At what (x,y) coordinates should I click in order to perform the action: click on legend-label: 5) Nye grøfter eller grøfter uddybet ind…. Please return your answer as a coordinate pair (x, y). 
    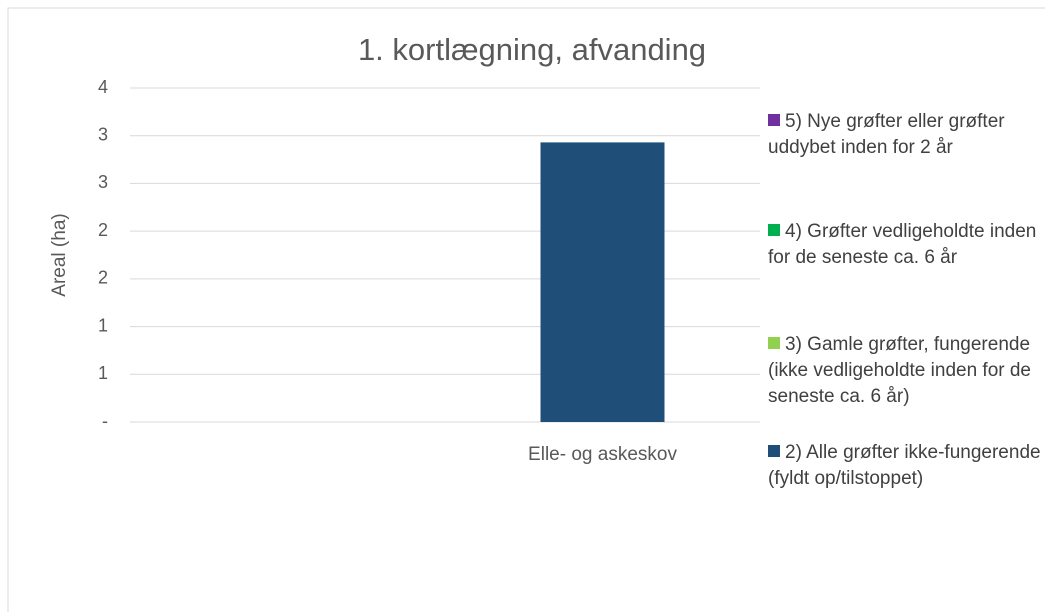
    Looking at the image, I should click on (886, 134).